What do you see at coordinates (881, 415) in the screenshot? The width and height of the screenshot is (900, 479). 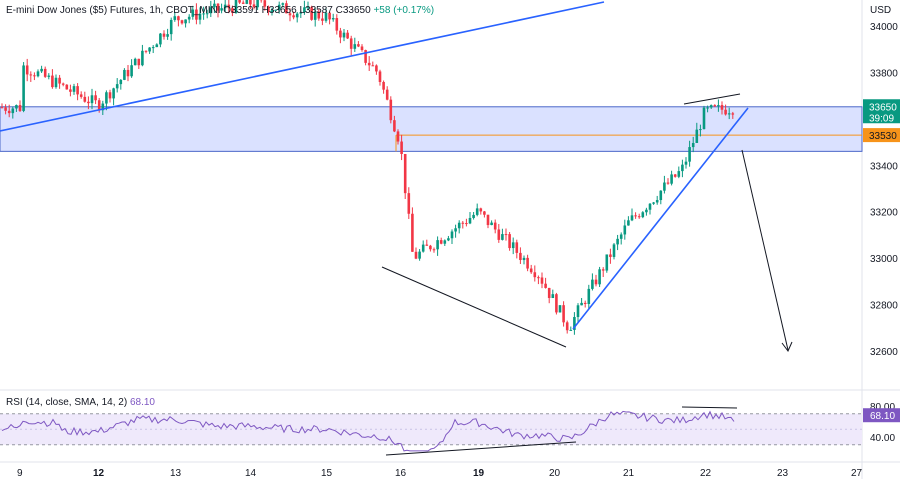 I see `rsi-badge` at bounding box center [881, 415].